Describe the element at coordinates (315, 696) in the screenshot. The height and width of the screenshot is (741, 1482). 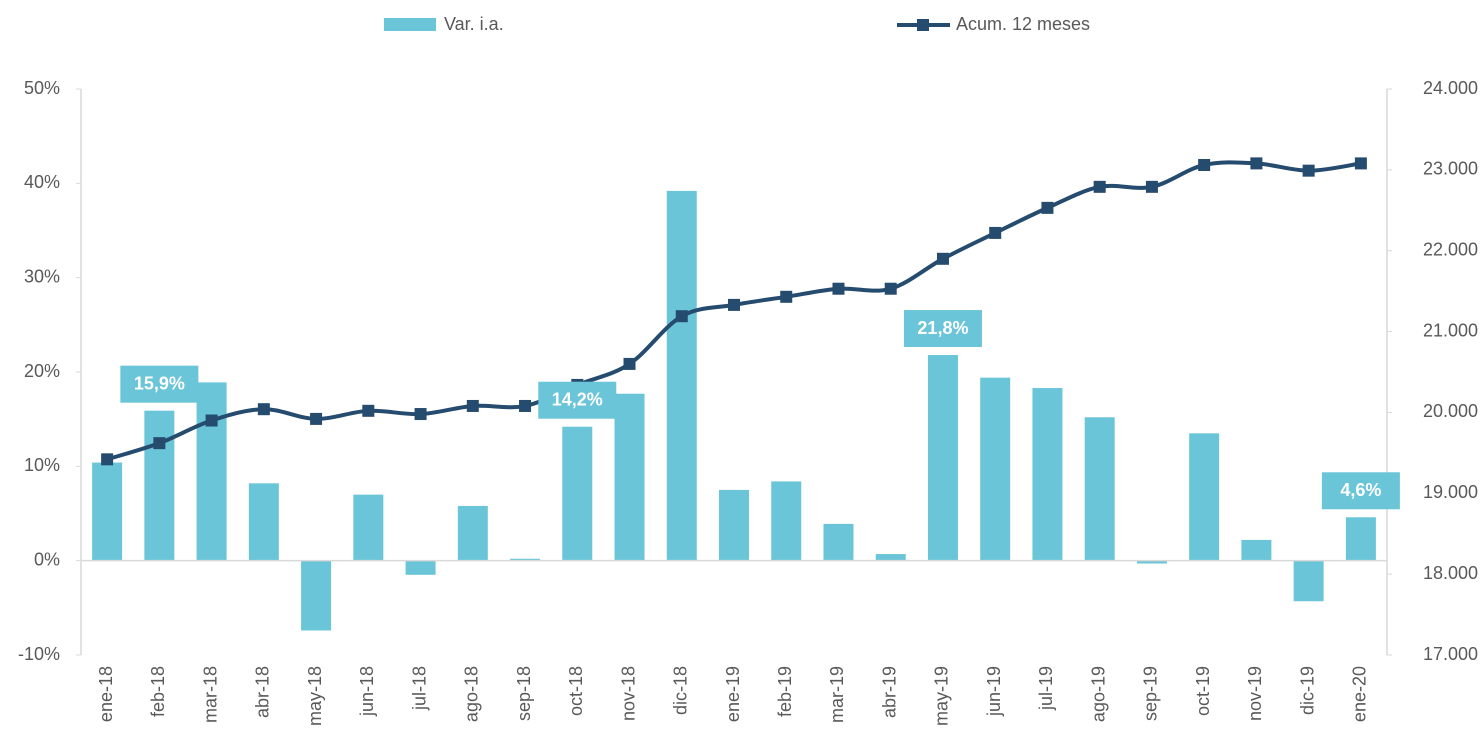
I see `x-tick-label: may-18` at that location.